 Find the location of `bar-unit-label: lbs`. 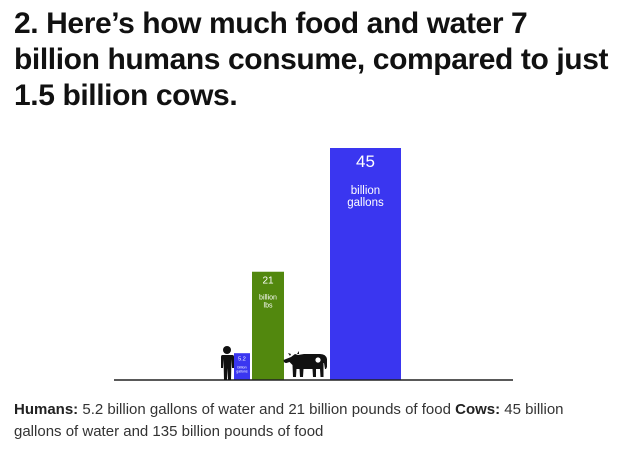

bar-unit-label: lbs is located at coordinates (268, 306).